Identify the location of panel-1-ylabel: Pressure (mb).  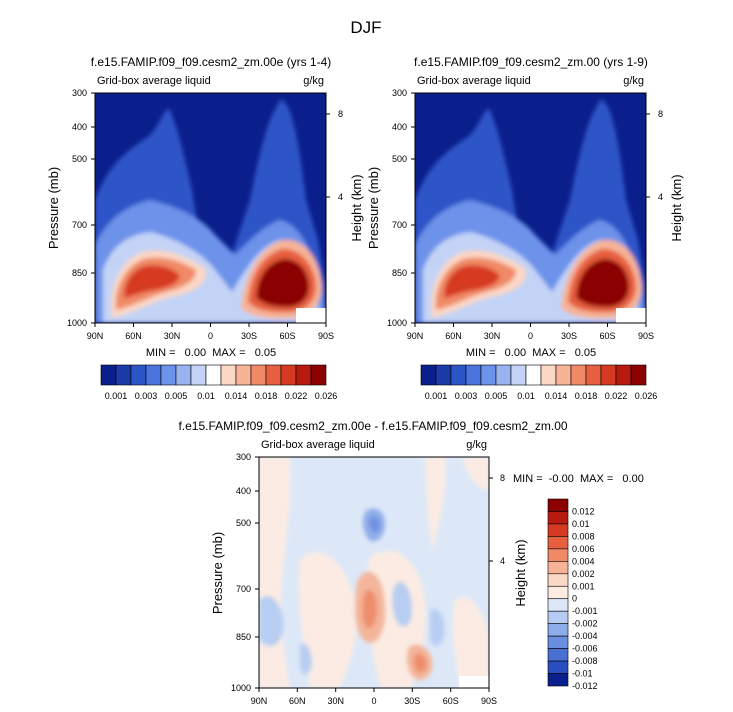
(53, 208).